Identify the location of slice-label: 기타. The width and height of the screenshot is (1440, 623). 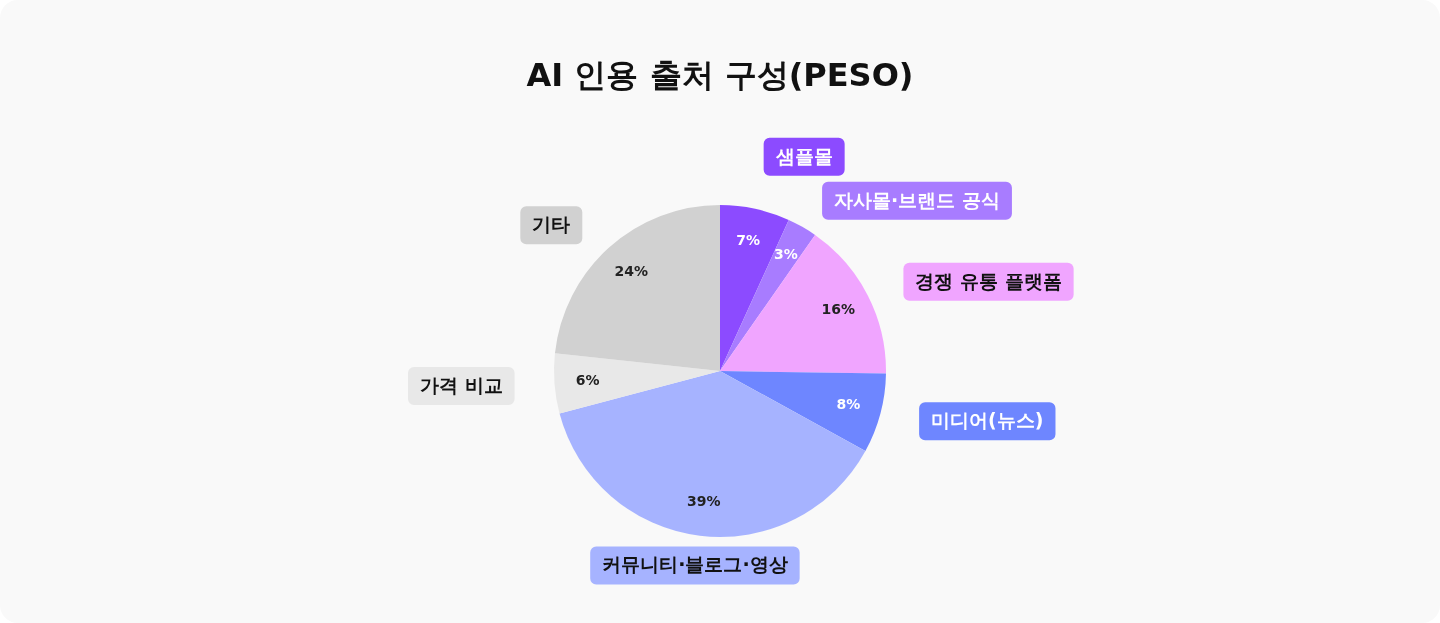
(551, 224).